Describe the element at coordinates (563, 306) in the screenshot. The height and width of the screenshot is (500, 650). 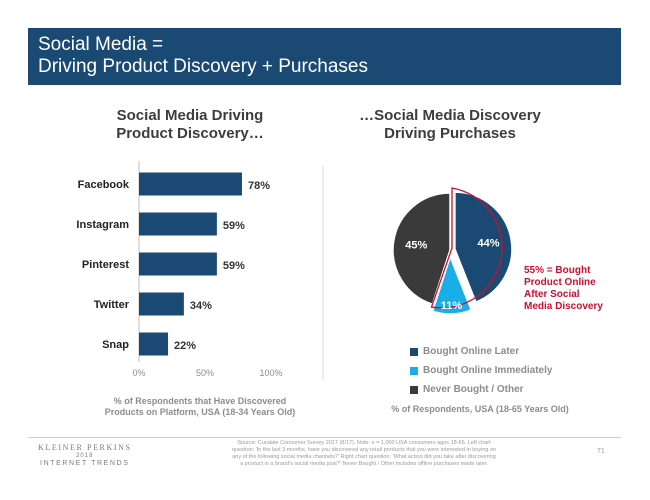
I see `pie-callout-line-4: Media Discovery` at that location.